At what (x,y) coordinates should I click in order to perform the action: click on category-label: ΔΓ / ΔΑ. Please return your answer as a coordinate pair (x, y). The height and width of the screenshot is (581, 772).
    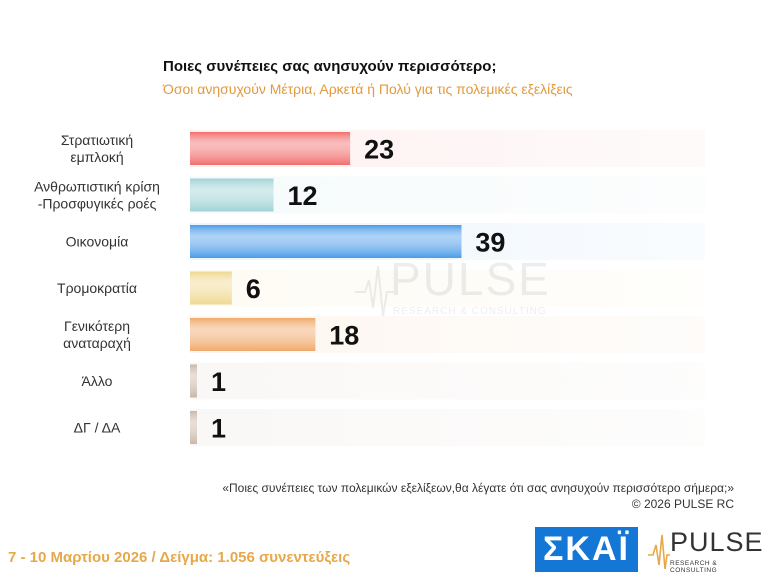
    Looking at the image, I should click on (97, 428).